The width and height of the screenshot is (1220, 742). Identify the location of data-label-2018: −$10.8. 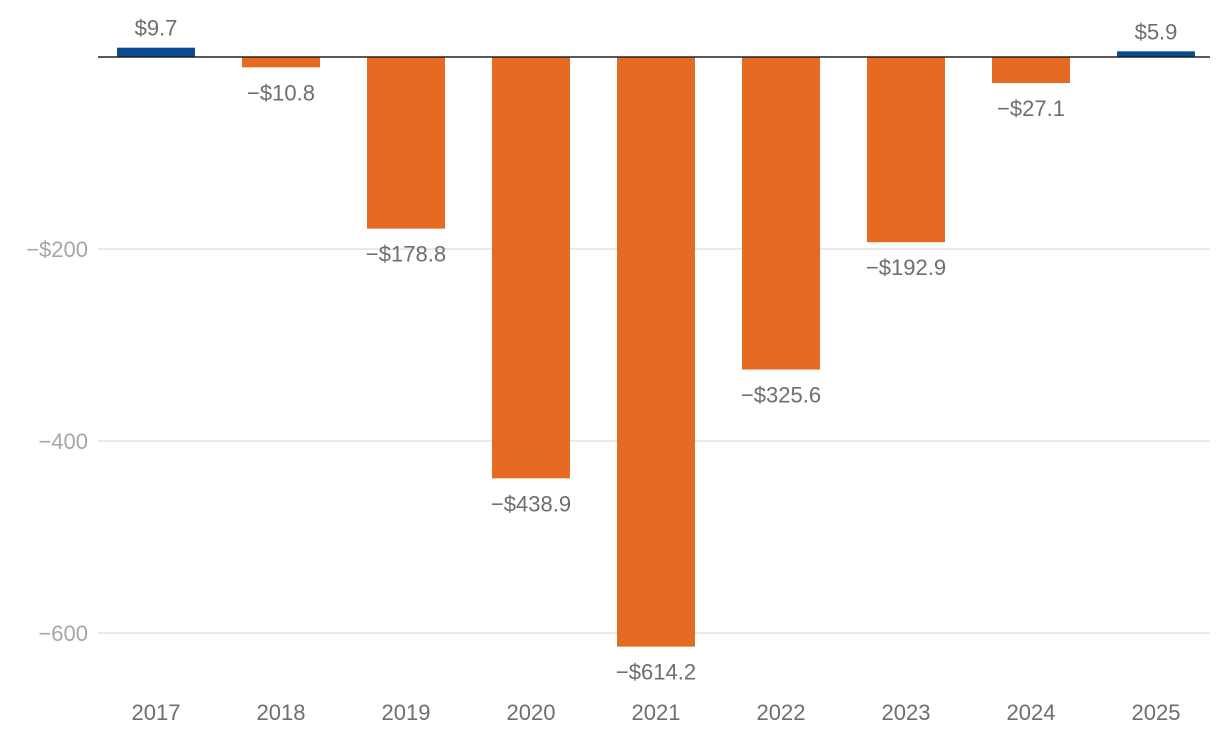
(281, 92).